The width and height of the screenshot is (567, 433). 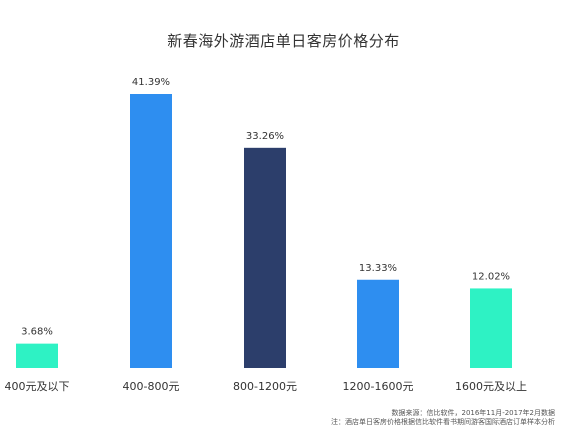 What do you see at coordinates (443, 422) in the screenshot?
I see `method-note: 注：酒店单日客房价格根据信比软件看书期间游客国际酒店订单样本分析` at bounding box center [443, 422].